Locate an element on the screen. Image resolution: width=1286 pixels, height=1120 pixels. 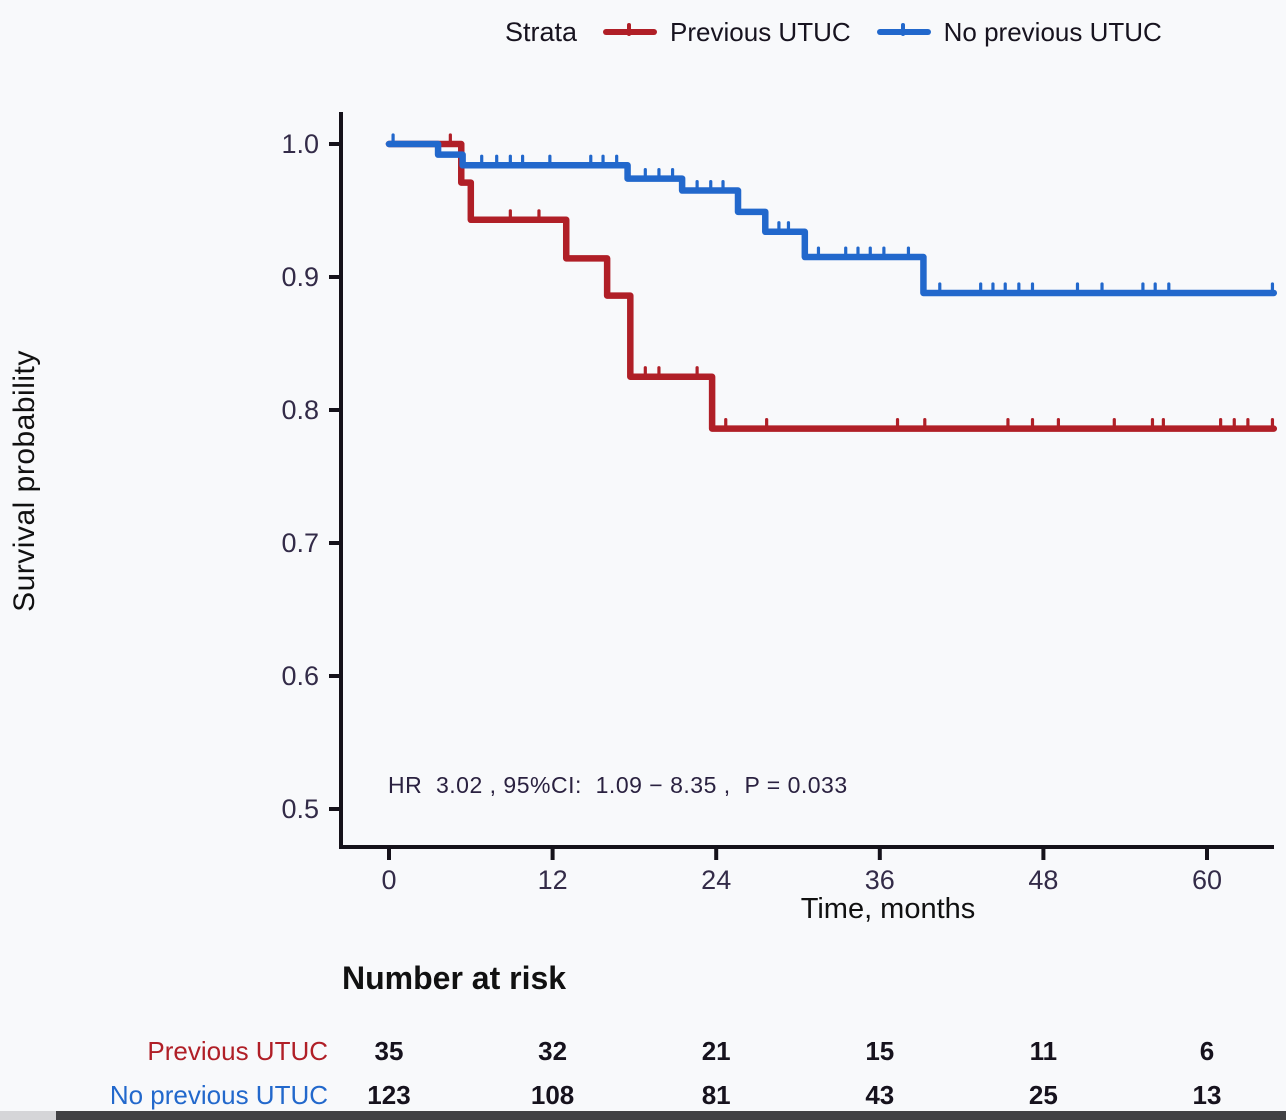
x-tick-label: 36 is located at coordinates (880, 880).